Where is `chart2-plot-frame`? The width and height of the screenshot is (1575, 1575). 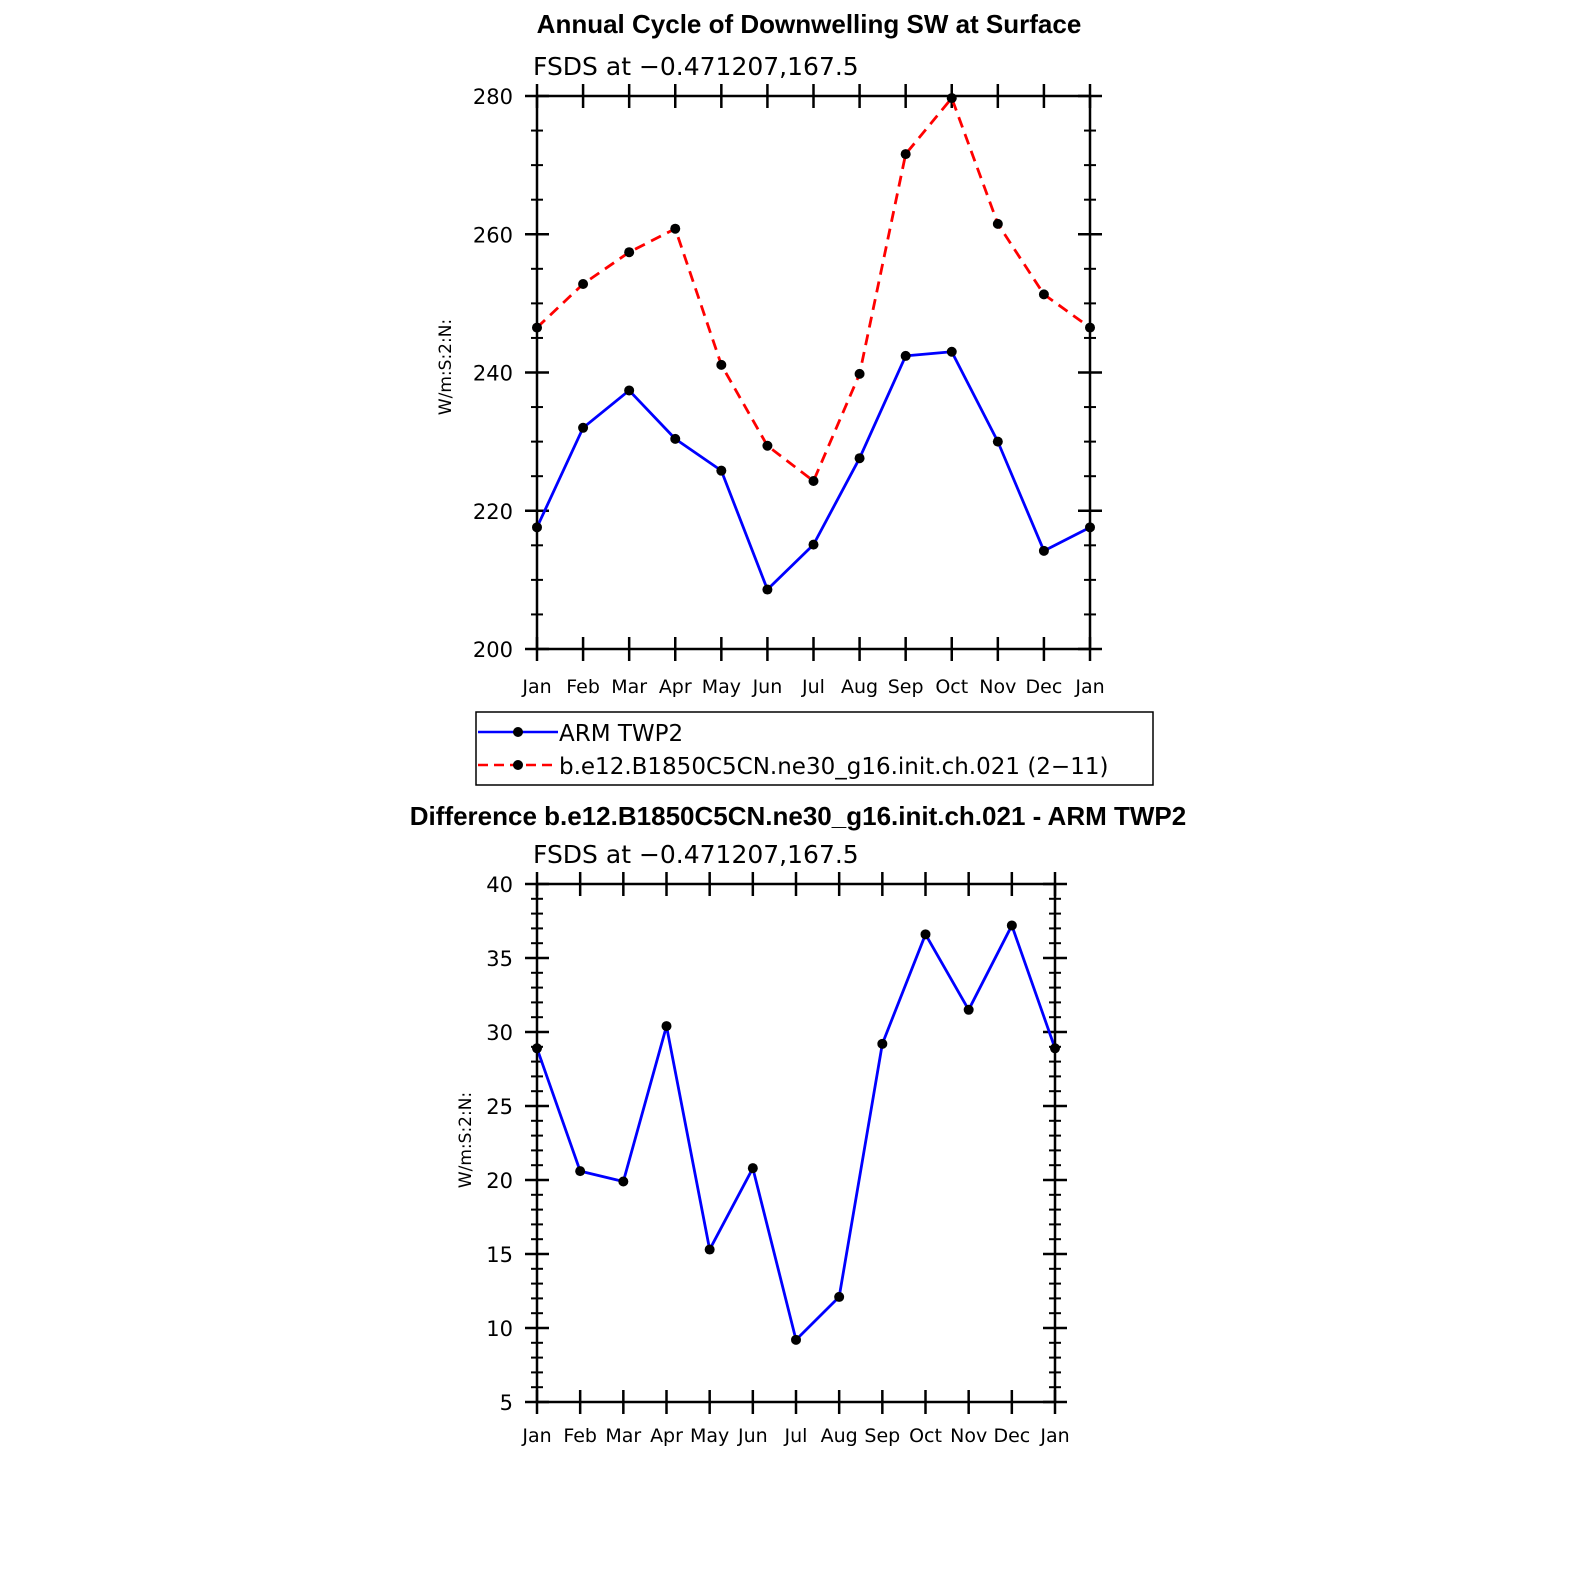 chart2-plot-frame is located at coordinates (796, 1143).